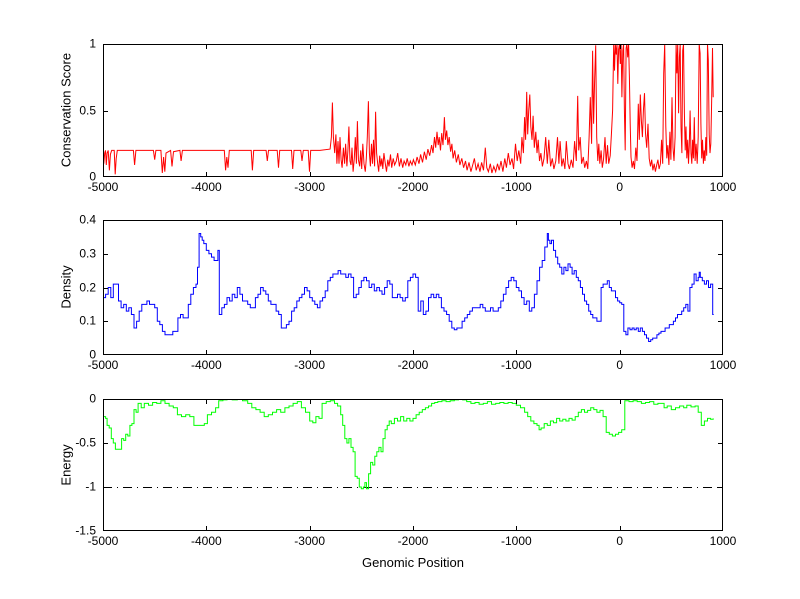 The width and height of the screenshot is (800, 599). I want to click on density-y-tick-label: 0.4, so click(87, 219).